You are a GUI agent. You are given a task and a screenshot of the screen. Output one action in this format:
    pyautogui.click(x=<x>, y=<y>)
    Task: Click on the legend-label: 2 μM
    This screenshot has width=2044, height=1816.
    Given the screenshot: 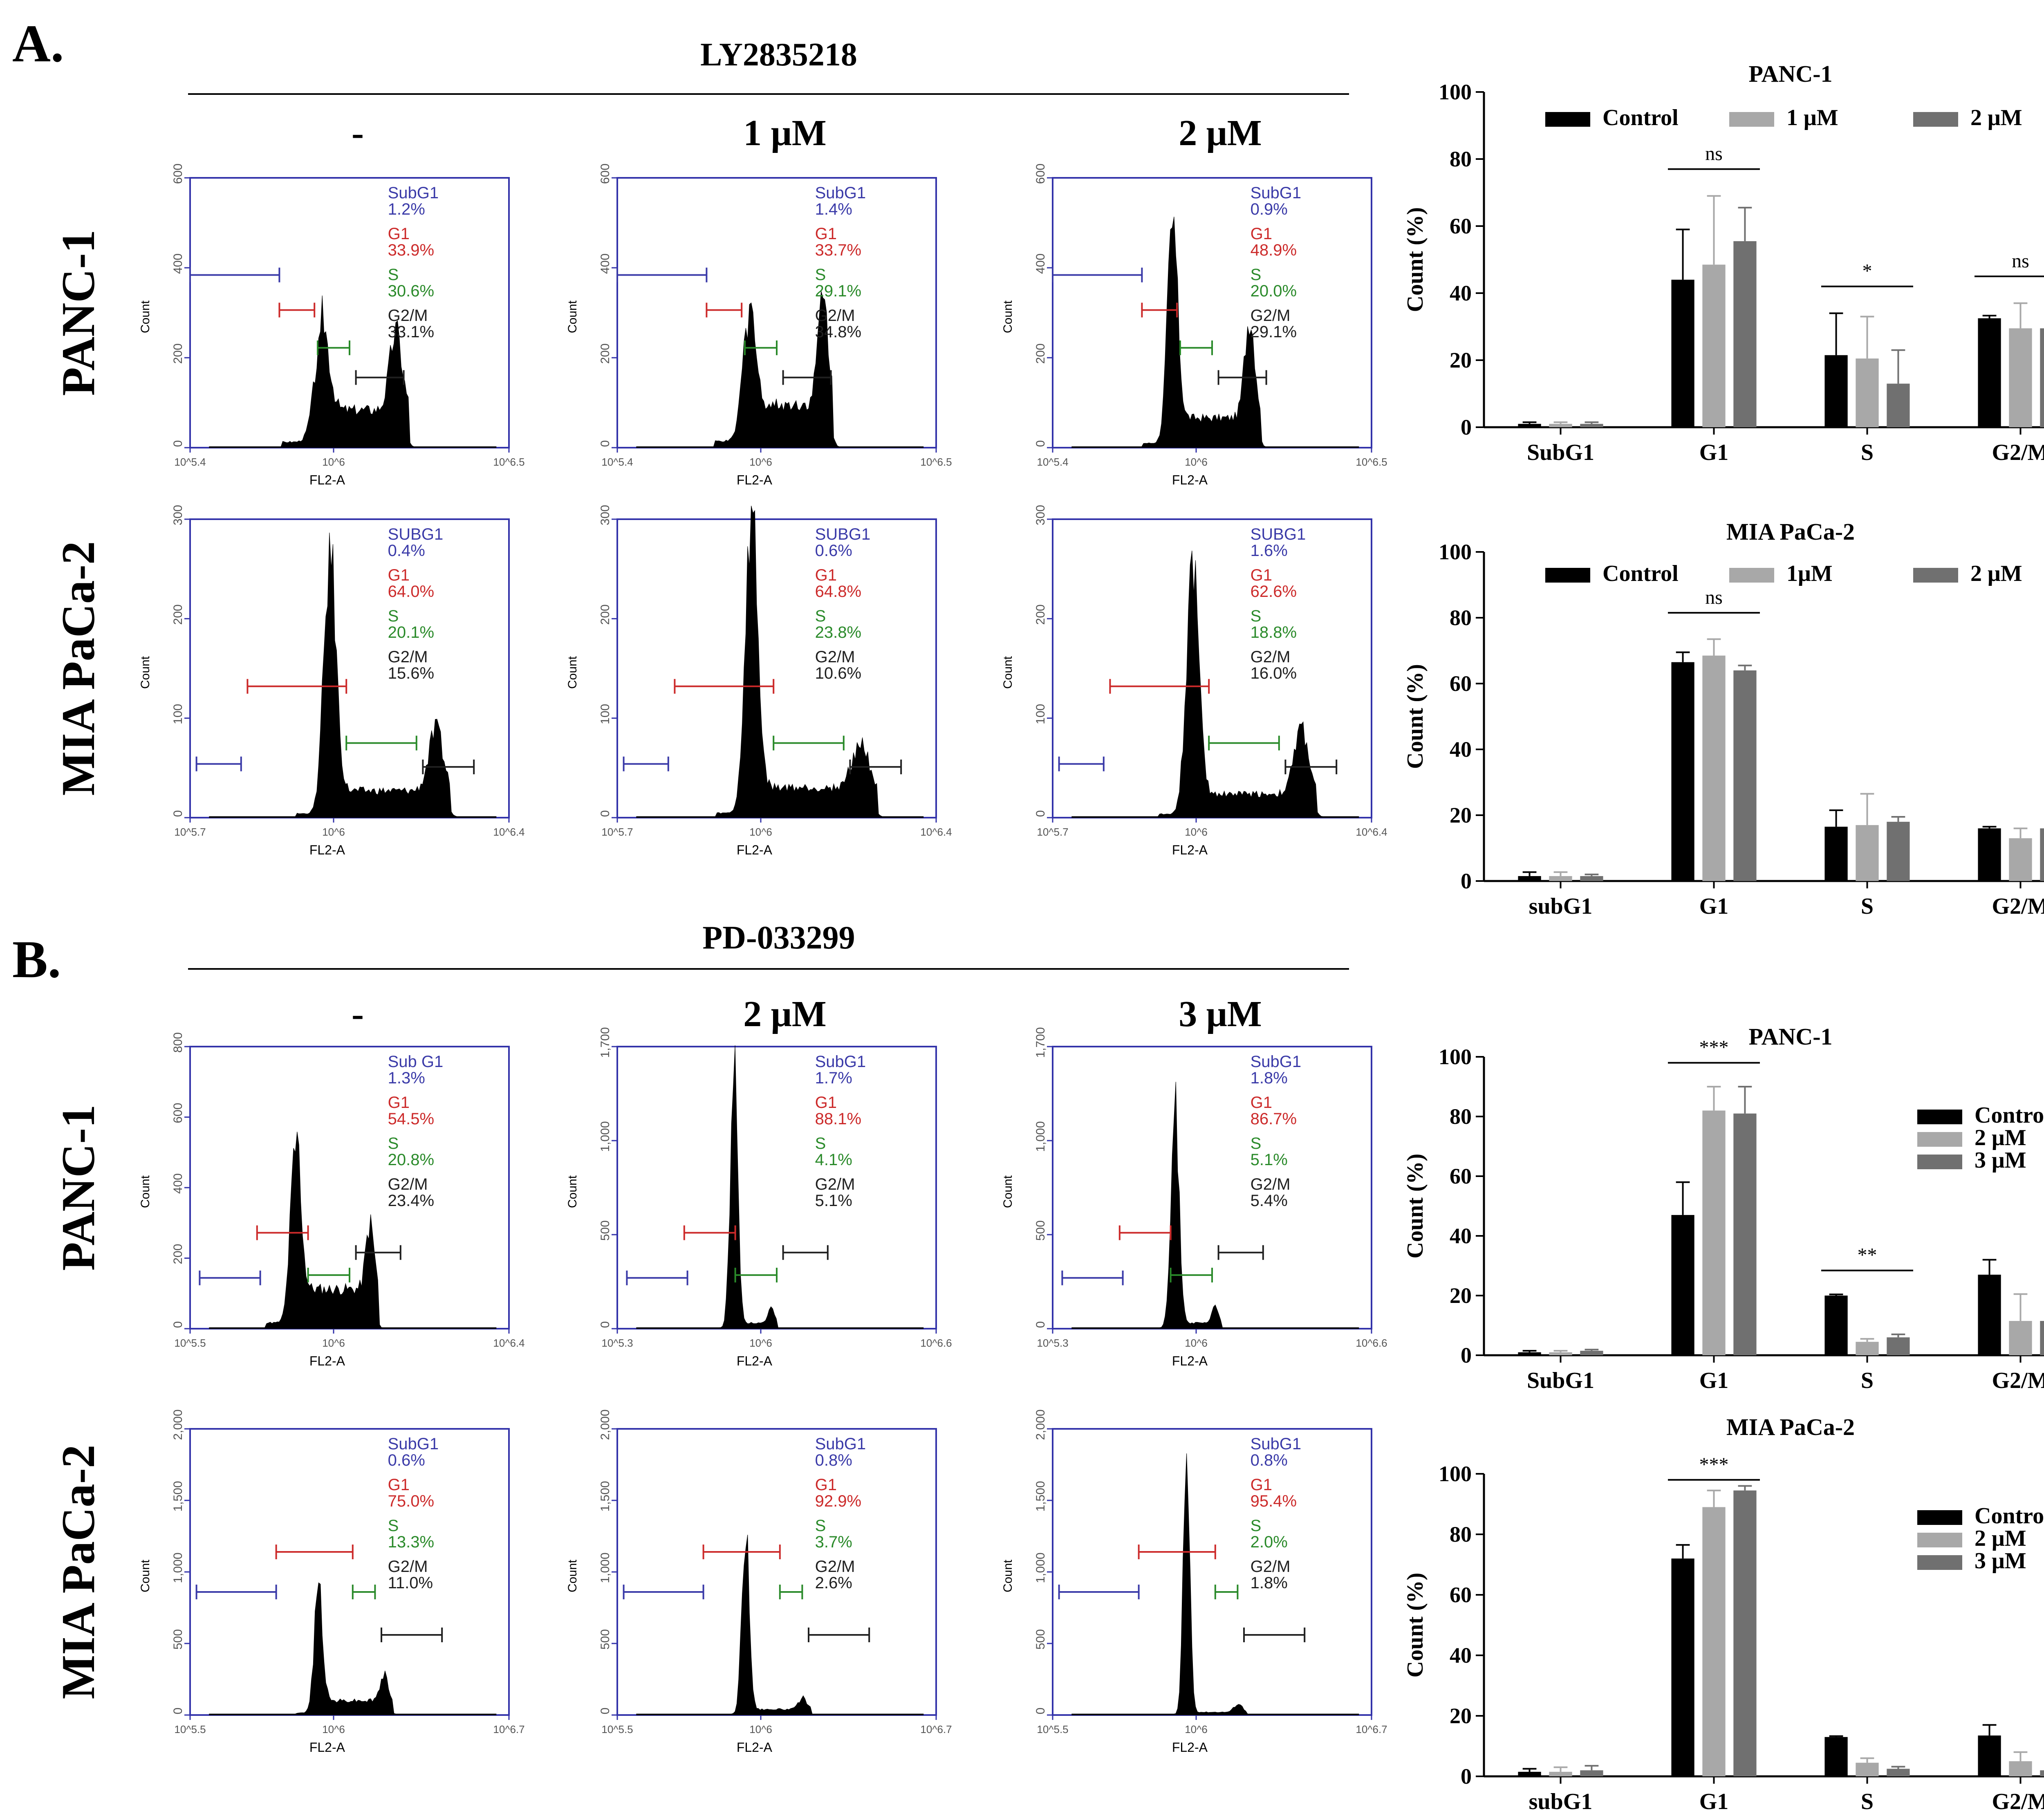 What is the action you would take?
    pyautogui.click(x=1996, y=574)
    